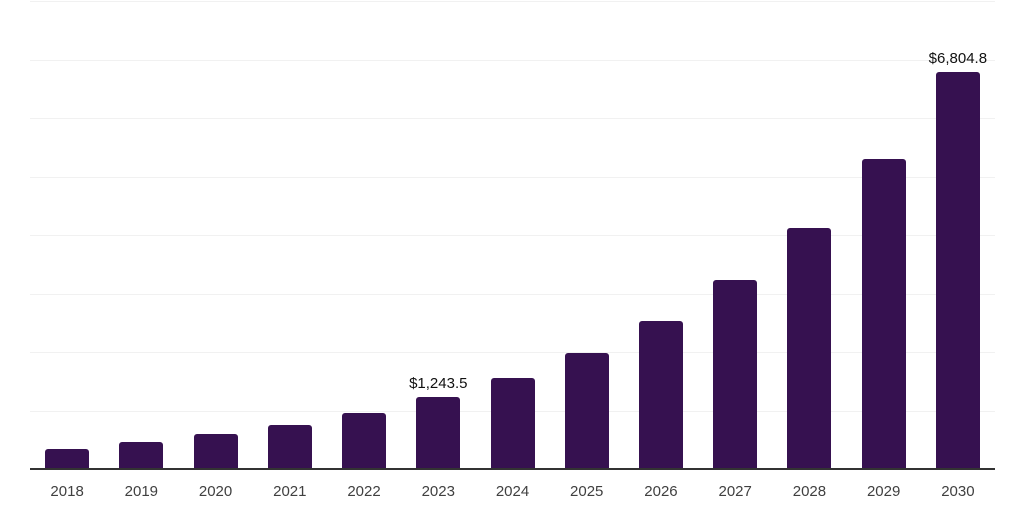 This screenshot has width=1024, height=512. Describe the element at coordinates (660, 395) in the screenshot. I see `bar-2026` at that location.